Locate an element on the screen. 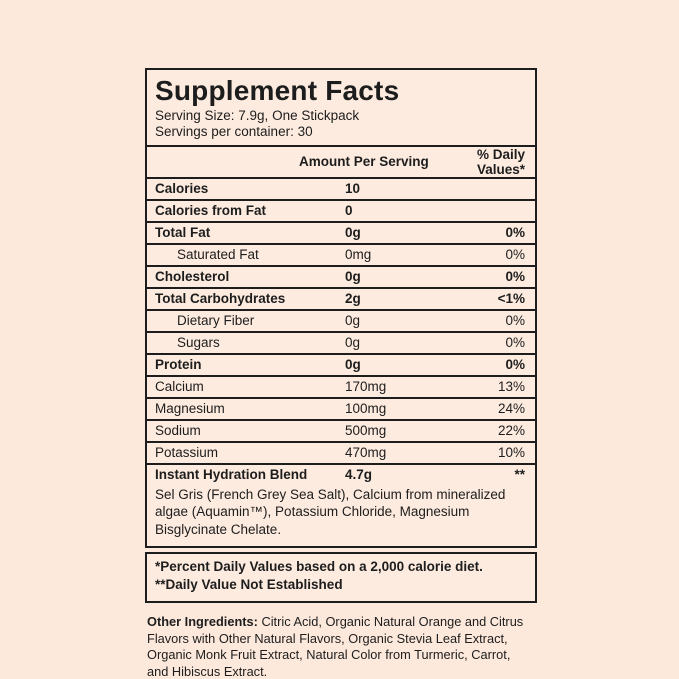  nutrient-amount: 470mg is located at coordinates (366, 453).